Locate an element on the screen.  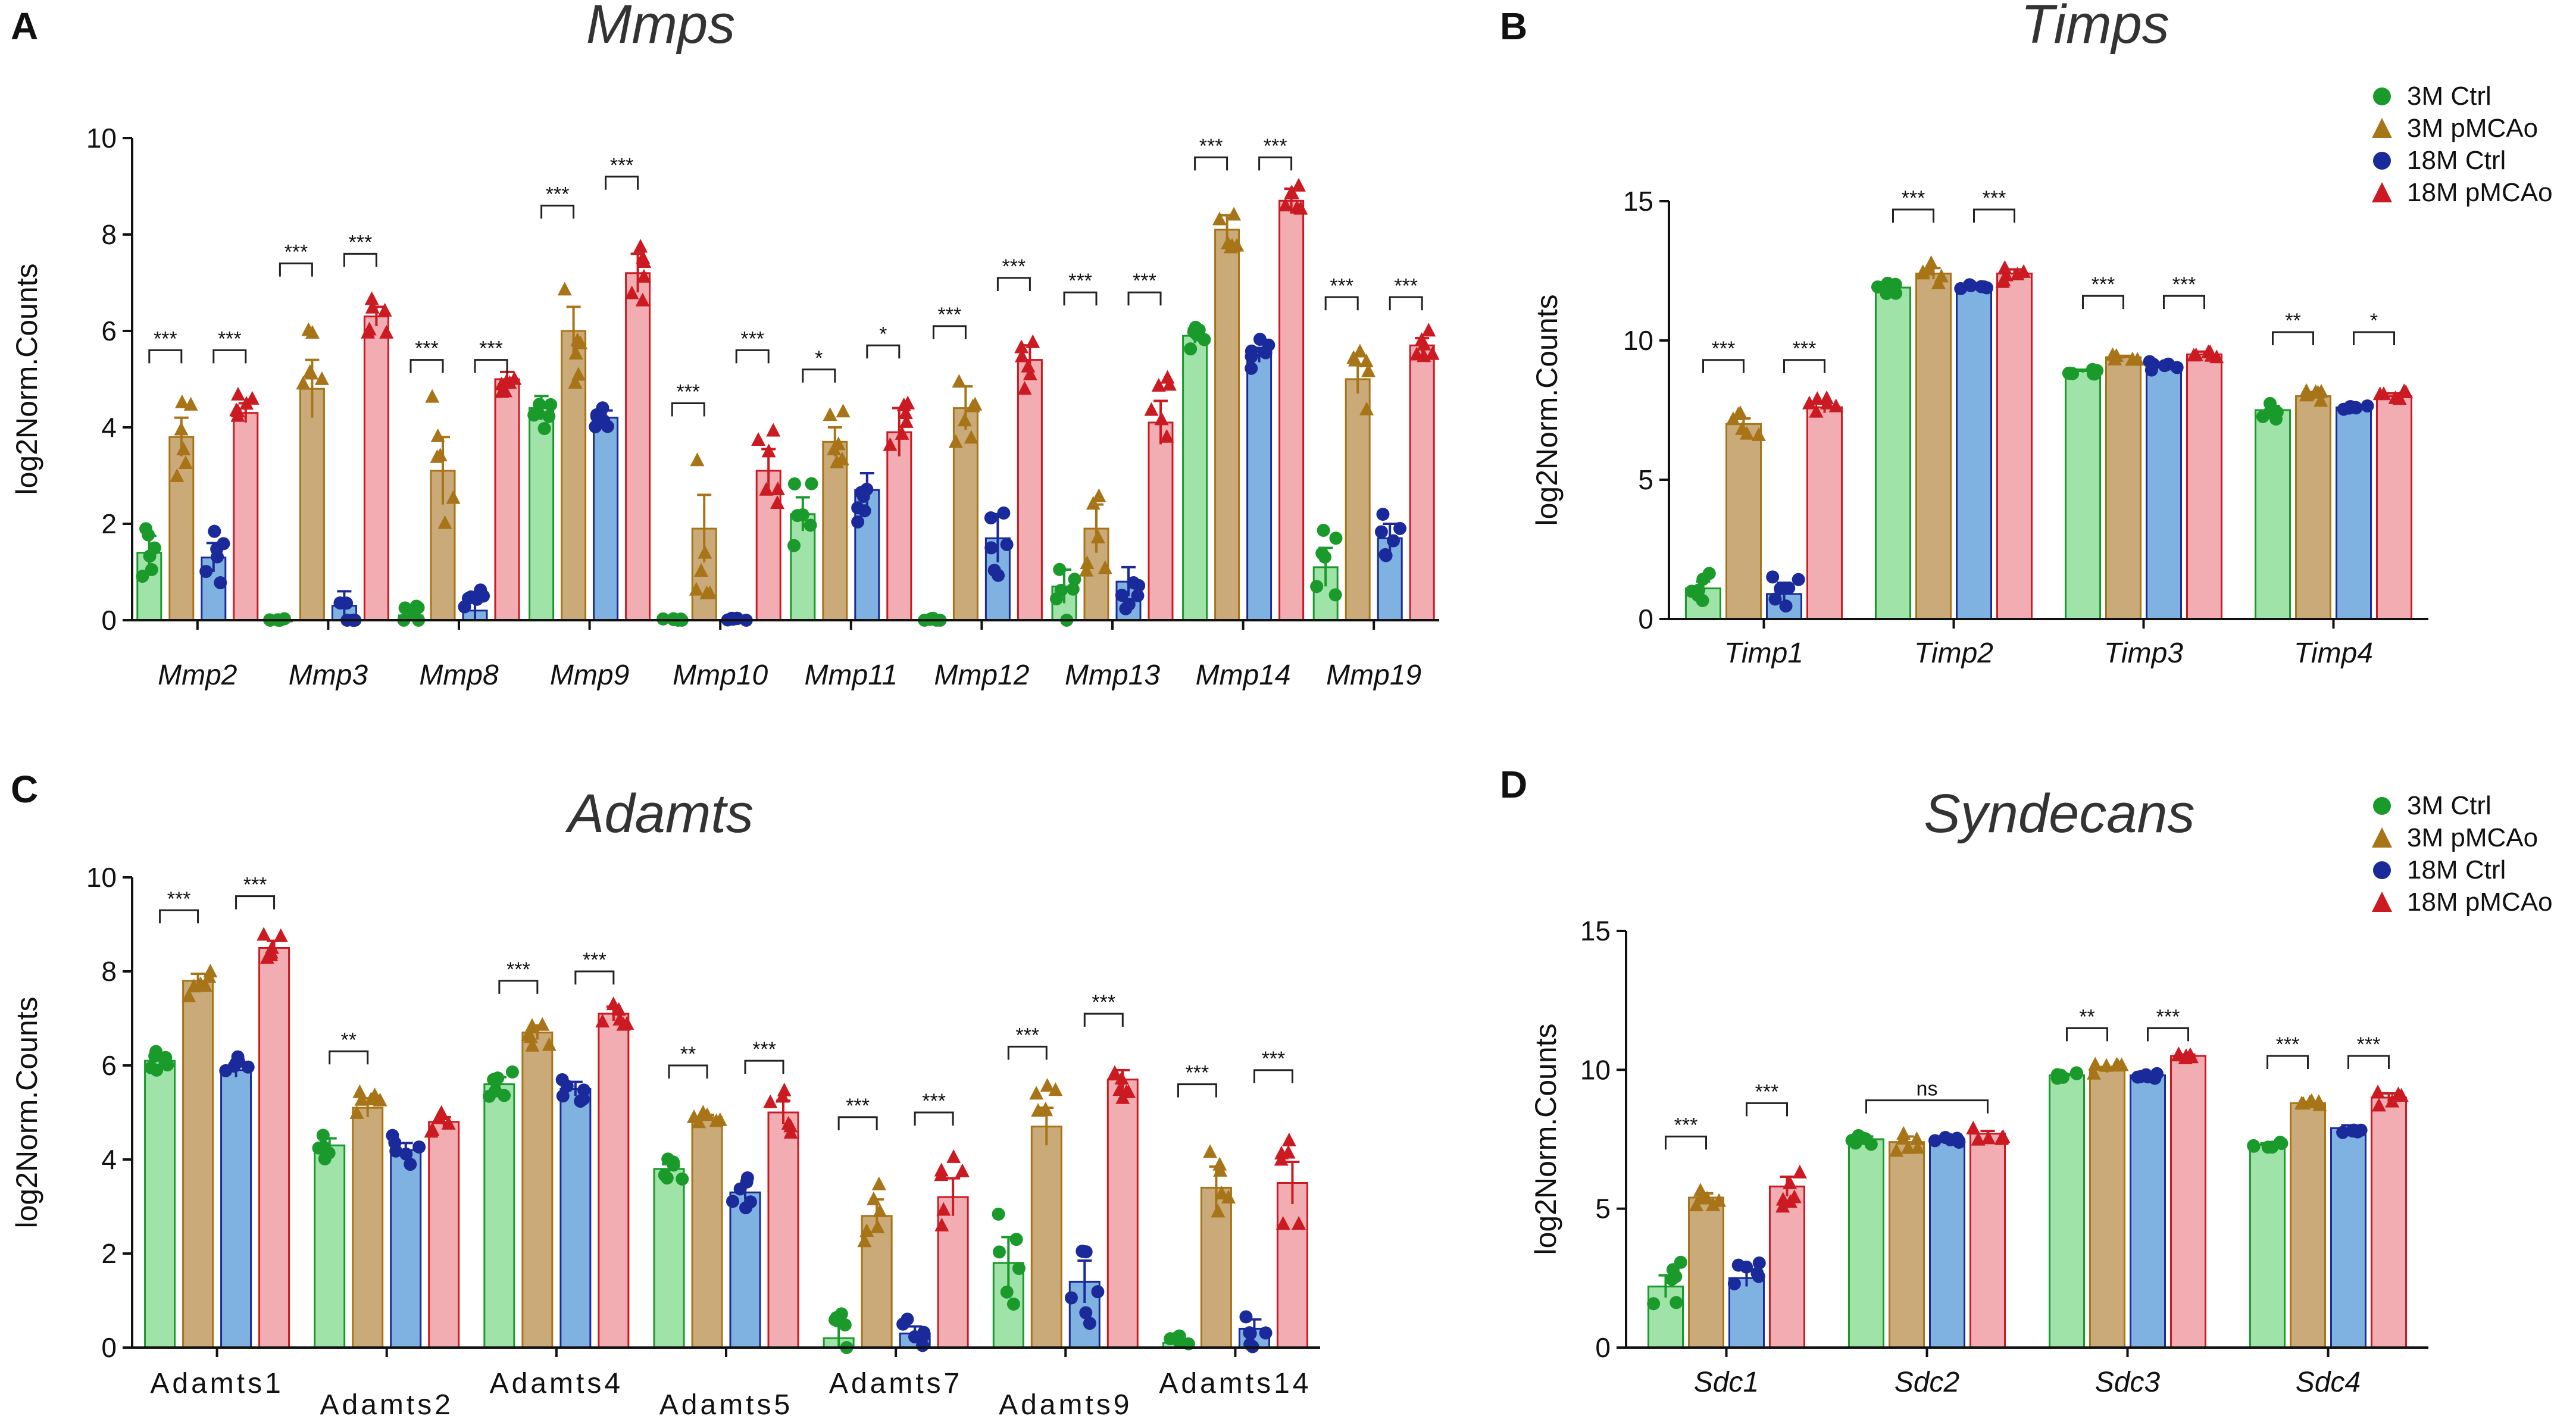
chart-title: Adamts is located at coordinates (659, 813).